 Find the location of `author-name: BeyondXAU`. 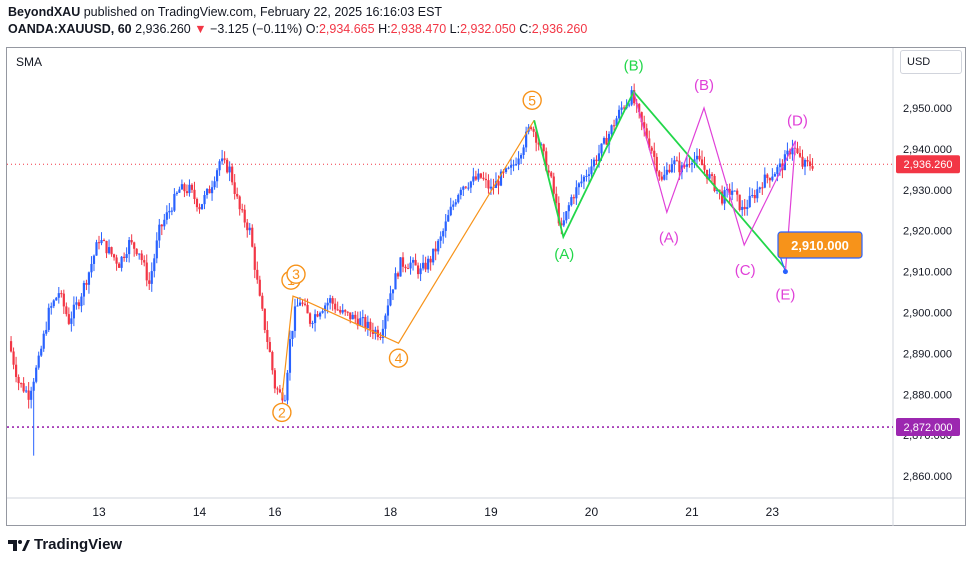

author-name: BeyondXAU is located at coordinates (44, 12).